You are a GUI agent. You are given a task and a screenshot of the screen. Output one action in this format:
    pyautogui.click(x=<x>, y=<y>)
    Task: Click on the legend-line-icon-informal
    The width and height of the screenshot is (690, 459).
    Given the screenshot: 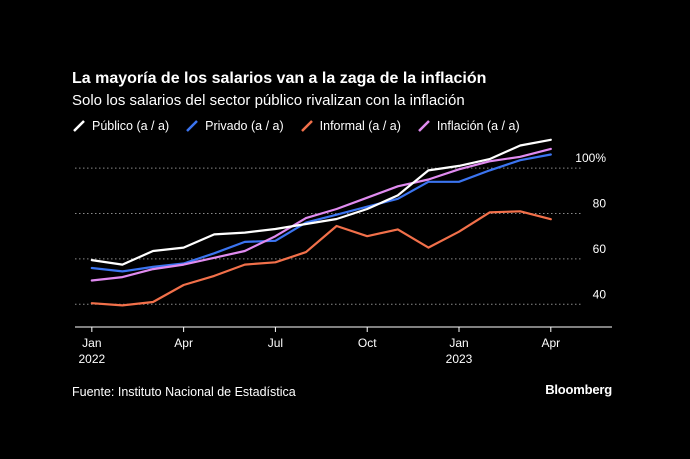 What is the action you would take?
    pyautogui.click(x=307, y=126)
    